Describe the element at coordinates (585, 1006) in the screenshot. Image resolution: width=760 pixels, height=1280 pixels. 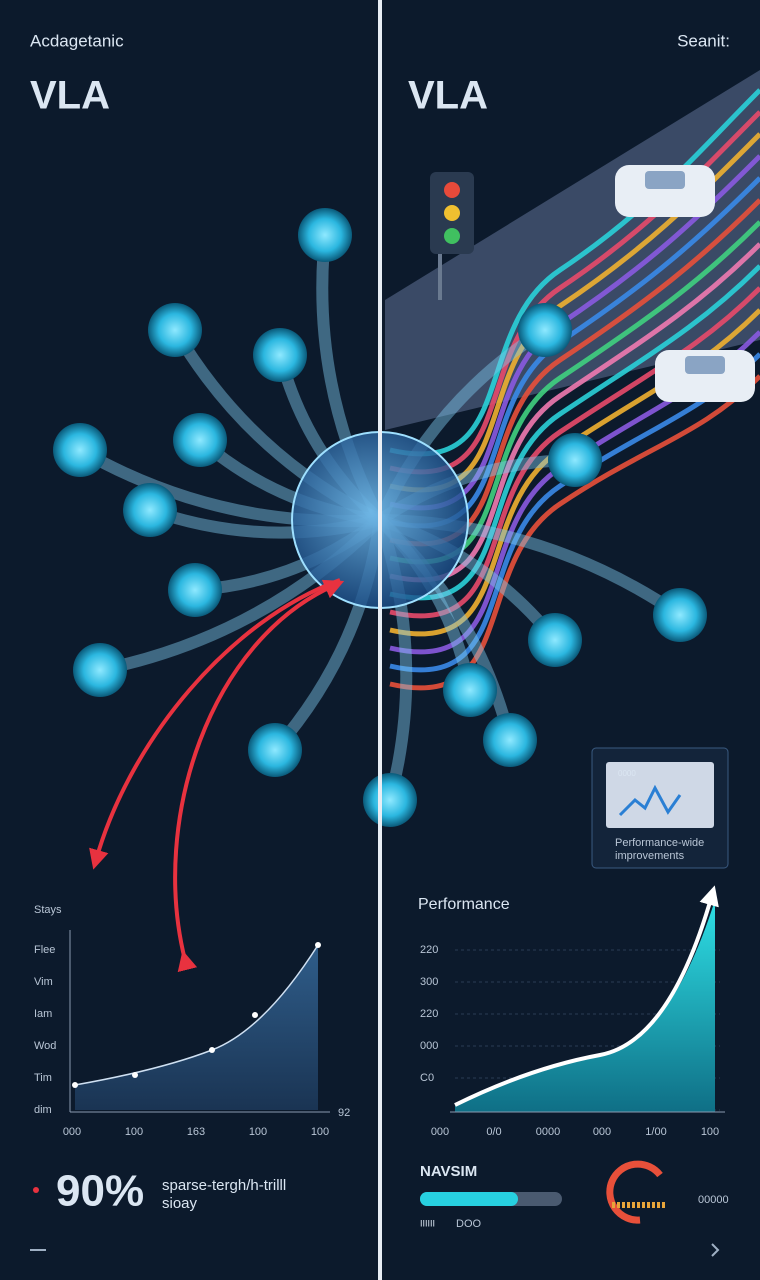
I see `right-area` at that location.